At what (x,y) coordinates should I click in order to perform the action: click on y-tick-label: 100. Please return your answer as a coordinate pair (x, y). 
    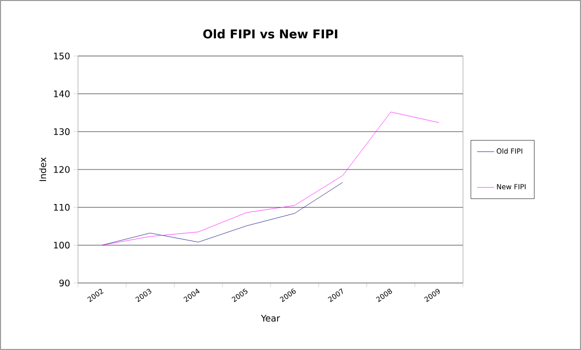
    Looking at the image, I should click on (62, 245).